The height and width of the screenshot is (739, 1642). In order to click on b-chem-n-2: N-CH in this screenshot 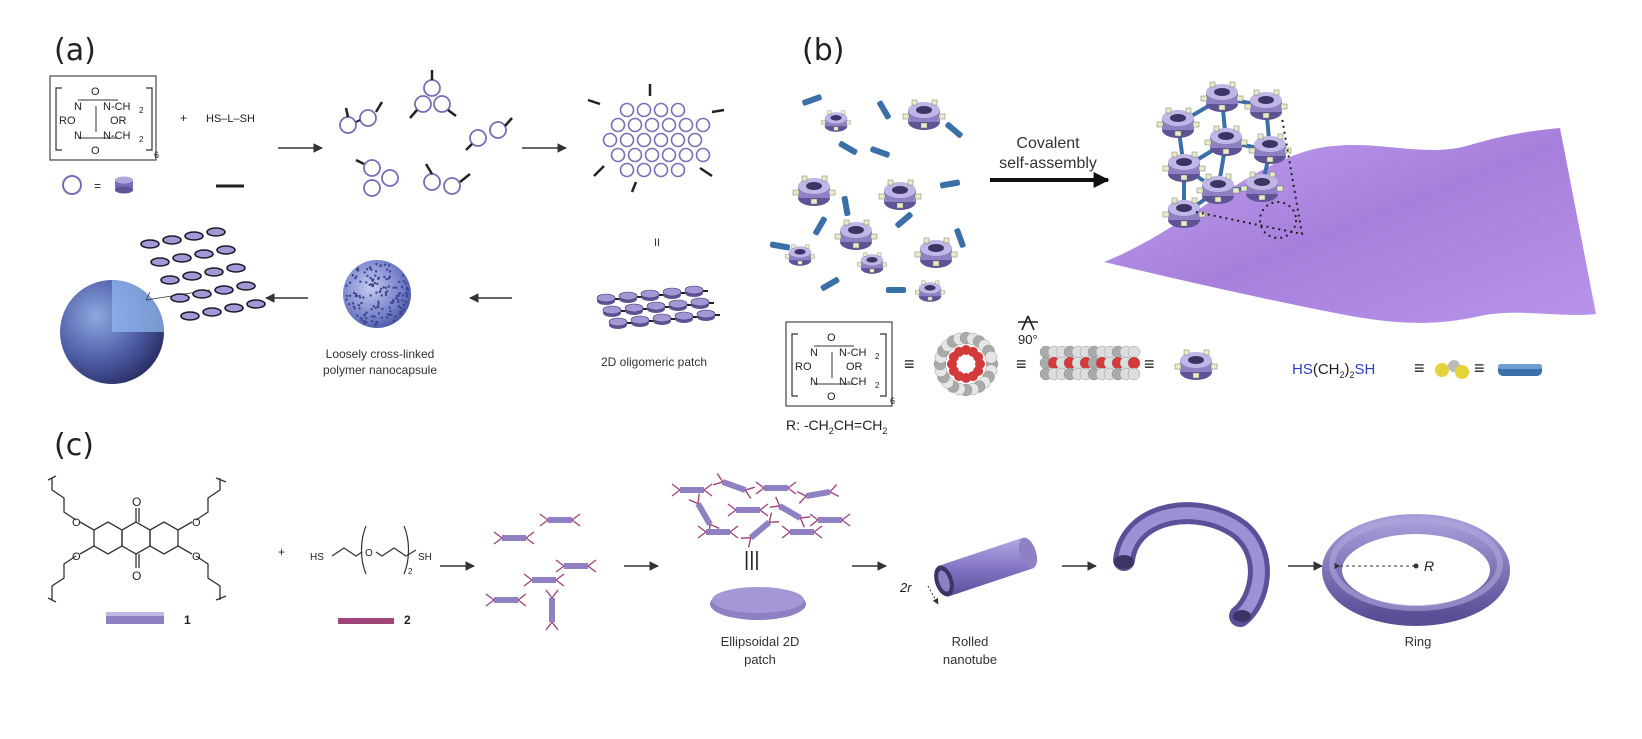, I will do `click(853, 353)`.